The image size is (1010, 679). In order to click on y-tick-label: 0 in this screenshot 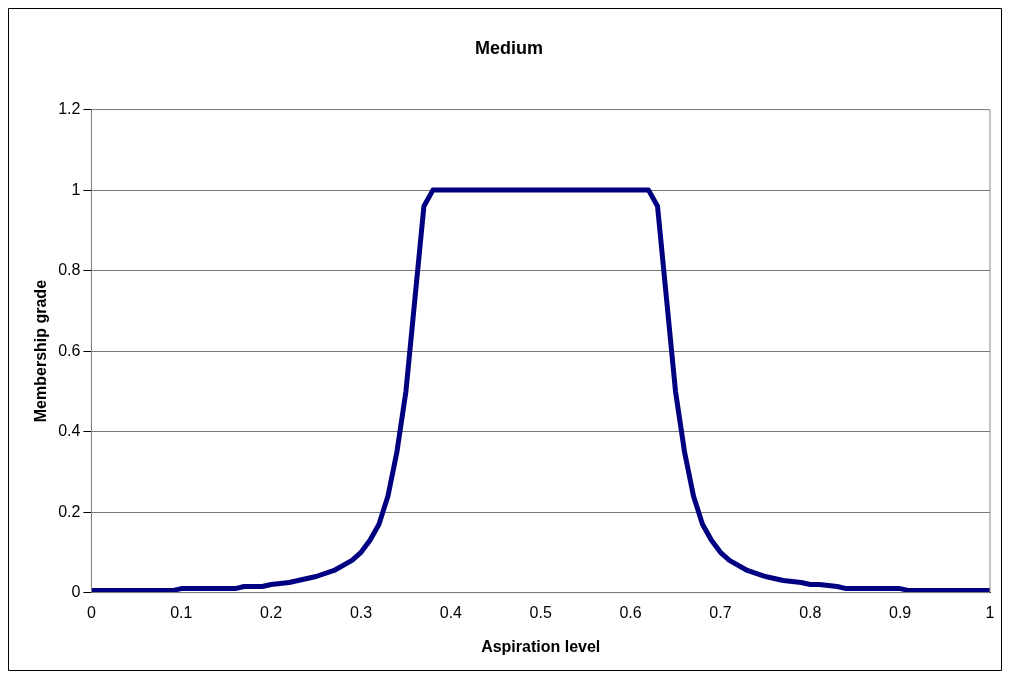, I will do `click(76, 592)`.